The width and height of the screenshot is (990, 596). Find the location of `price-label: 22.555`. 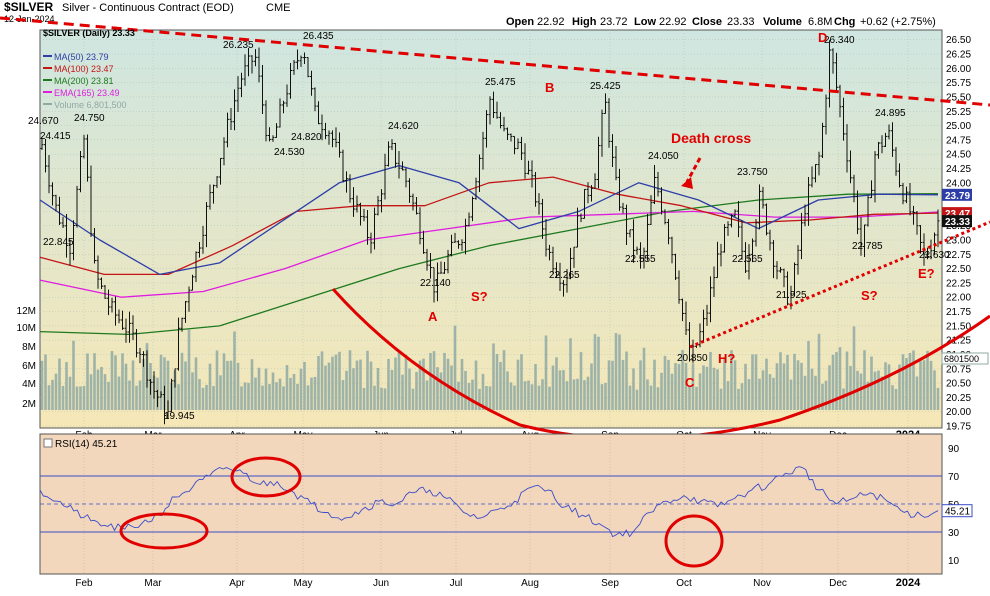

price-label: 22.555 is located at coordinates (640, 259).